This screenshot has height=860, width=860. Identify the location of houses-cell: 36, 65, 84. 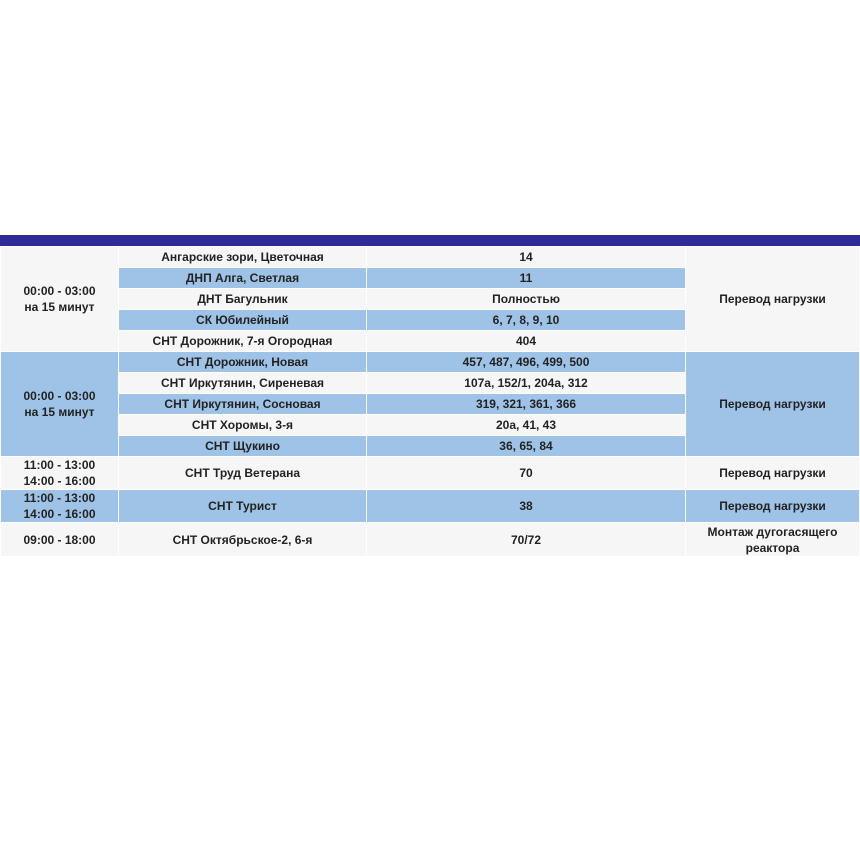
(526, 446).